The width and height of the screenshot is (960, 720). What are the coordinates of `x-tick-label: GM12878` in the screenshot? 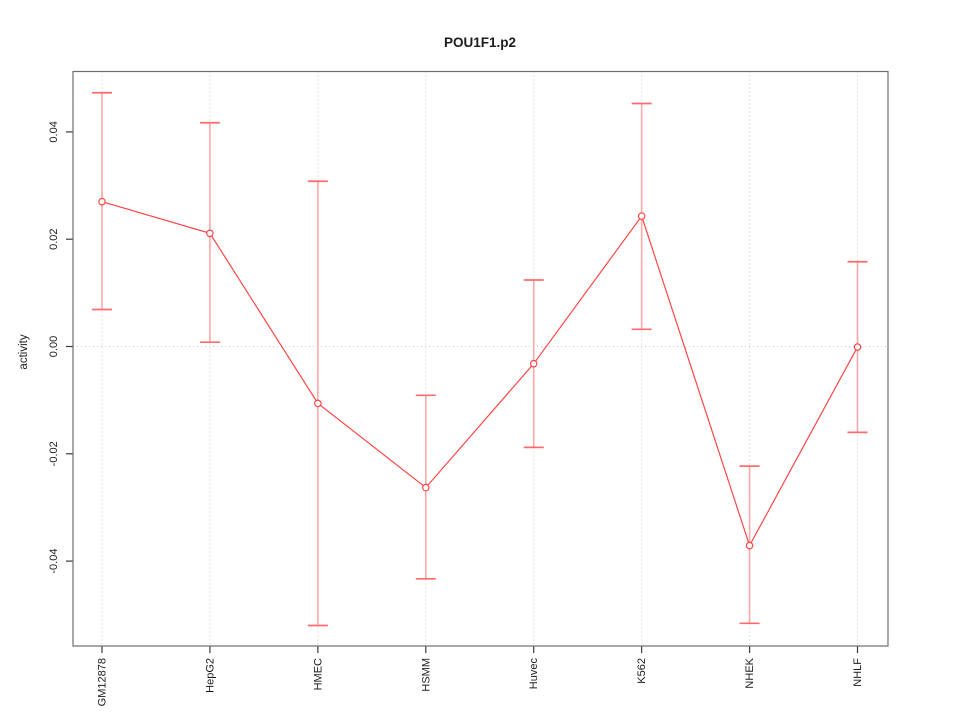 It's located at (103, 682).